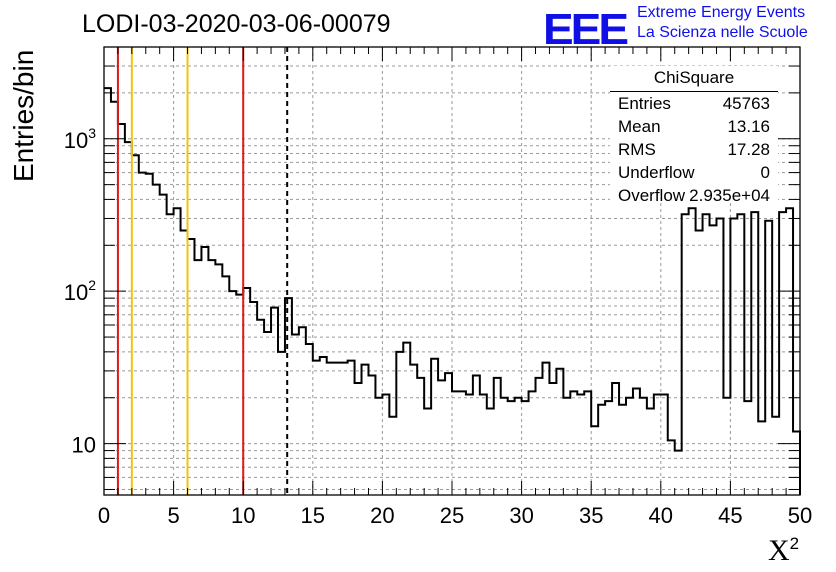 The image size is (836, 572). I want to click on y-tick-label-exponent: 2, so click(92, 285).